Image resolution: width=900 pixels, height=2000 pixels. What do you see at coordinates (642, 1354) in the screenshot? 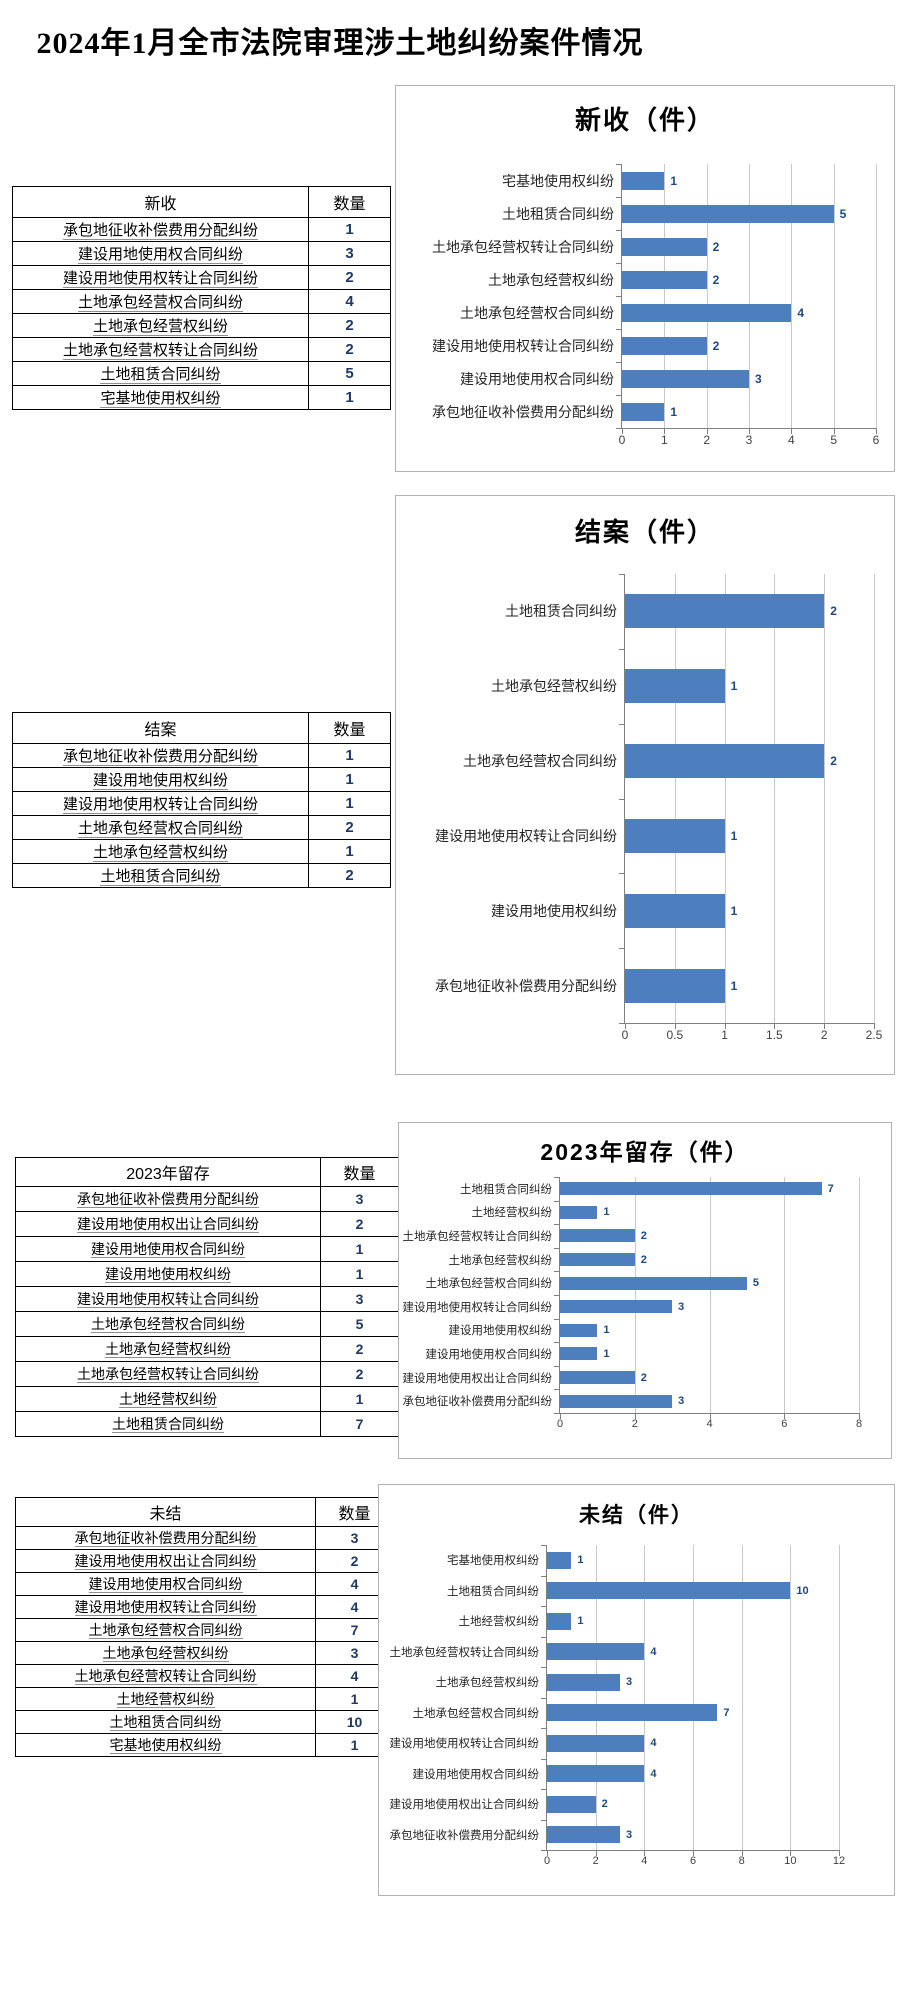
I see `chart-row: 建设用地使用权合同纠纷 1` at bounding box center [642, 1354].